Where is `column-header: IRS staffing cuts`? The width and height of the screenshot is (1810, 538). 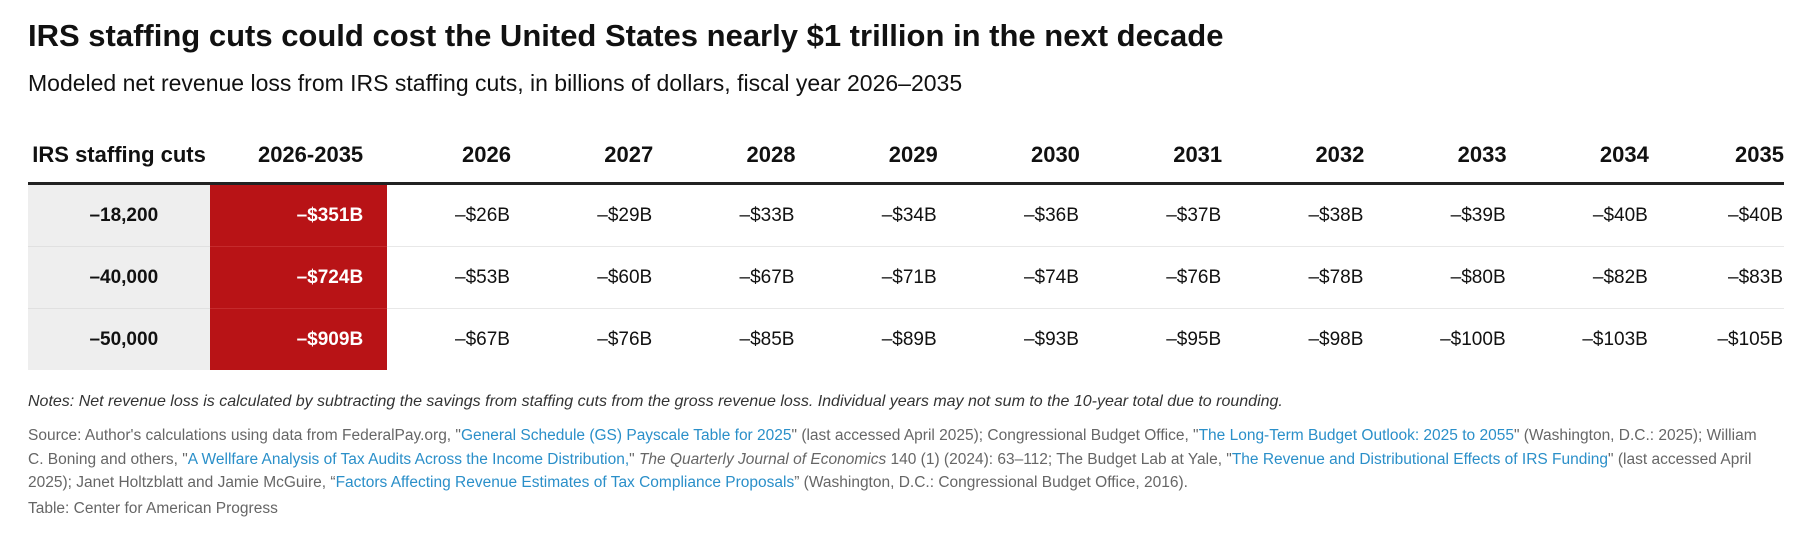 column-header: IRS staffing cuts is located at coordinates (119, 156).